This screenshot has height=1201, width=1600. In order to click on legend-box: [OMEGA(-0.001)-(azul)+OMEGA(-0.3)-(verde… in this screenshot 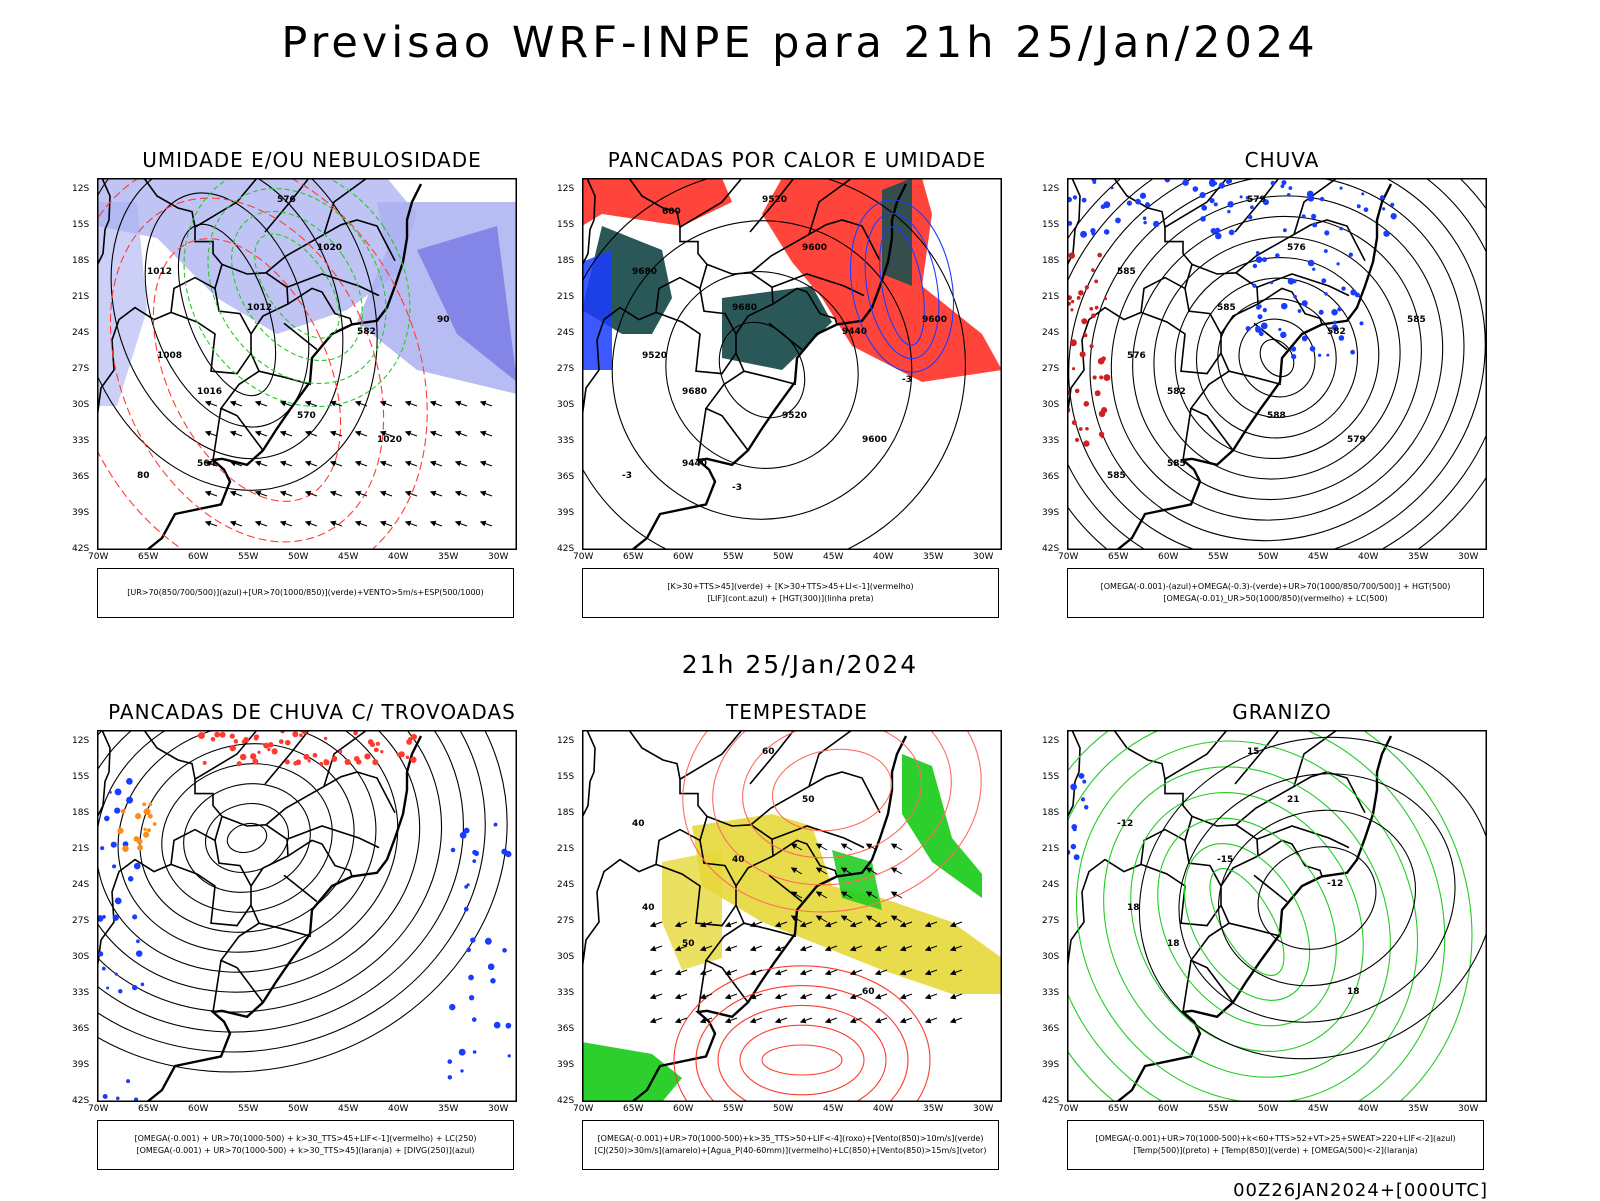, I will do `click(1275, 593)`.